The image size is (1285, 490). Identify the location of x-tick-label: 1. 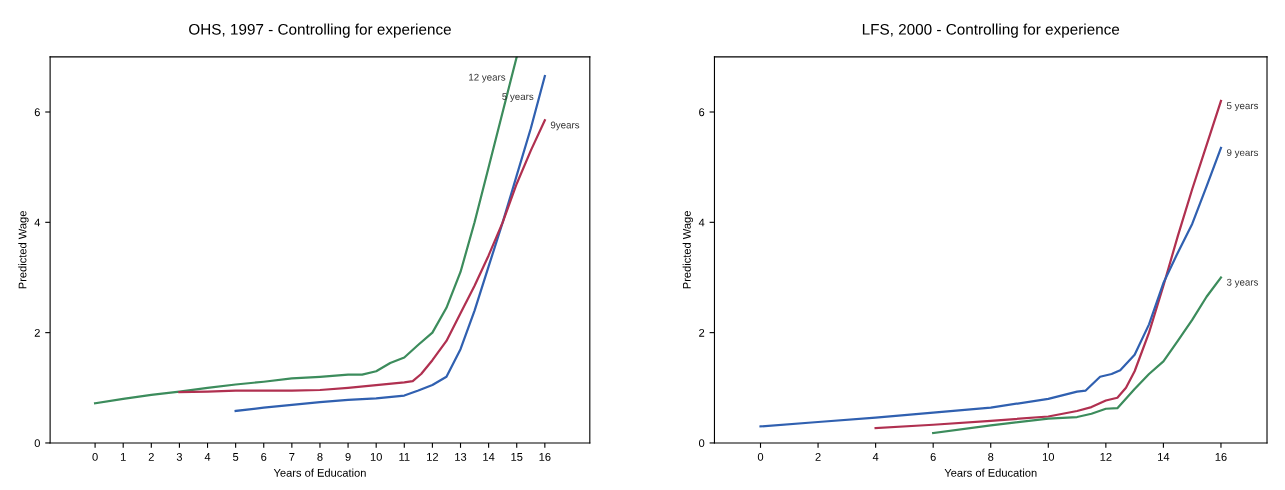
(123, 457).